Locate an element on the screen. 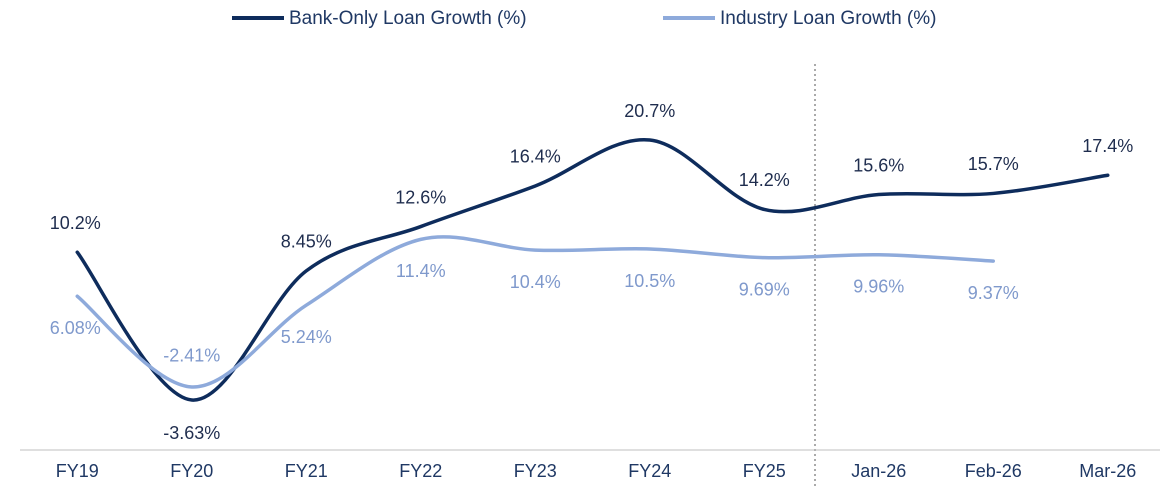  data-label: -3.63% is located at coordinates (191, 433).